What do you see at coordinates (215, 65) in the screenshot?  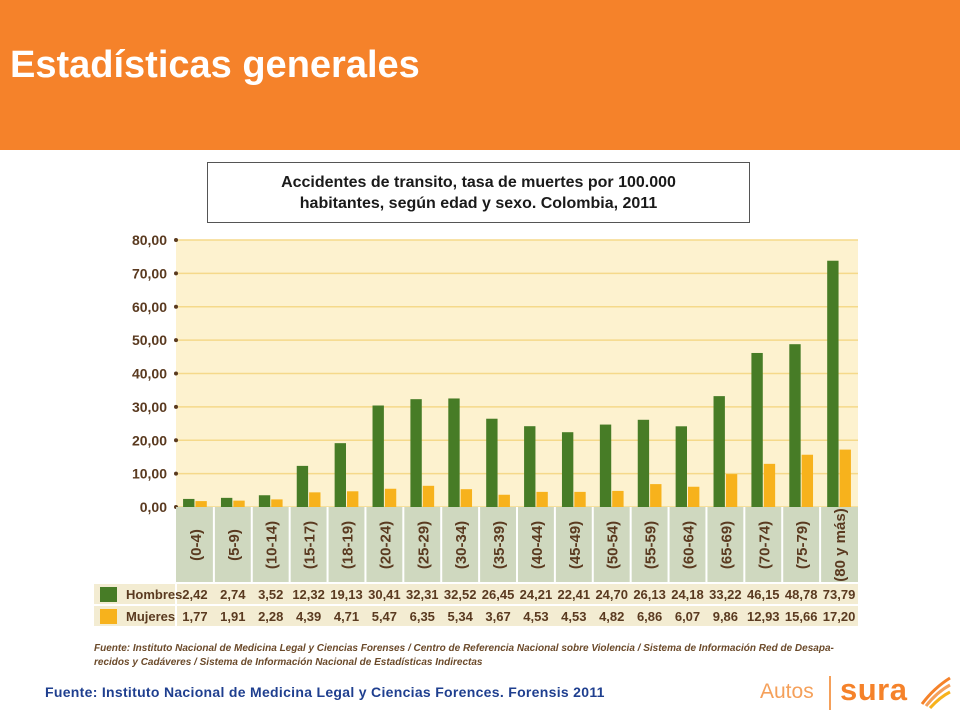 I see `page-title: Estadísticas generales` at bounding box center [215, 65].